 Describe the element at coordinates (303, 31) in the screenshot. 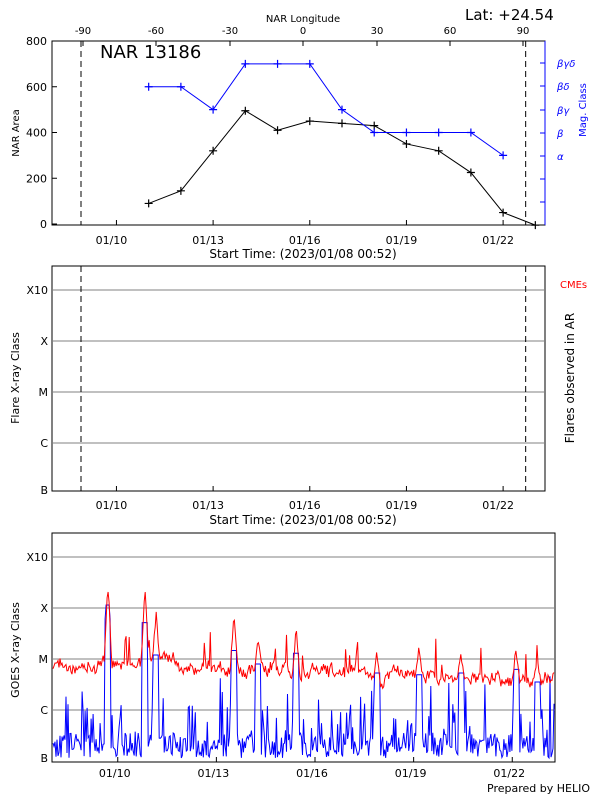

I see `nar-lon-tick-label: 0` at that location.